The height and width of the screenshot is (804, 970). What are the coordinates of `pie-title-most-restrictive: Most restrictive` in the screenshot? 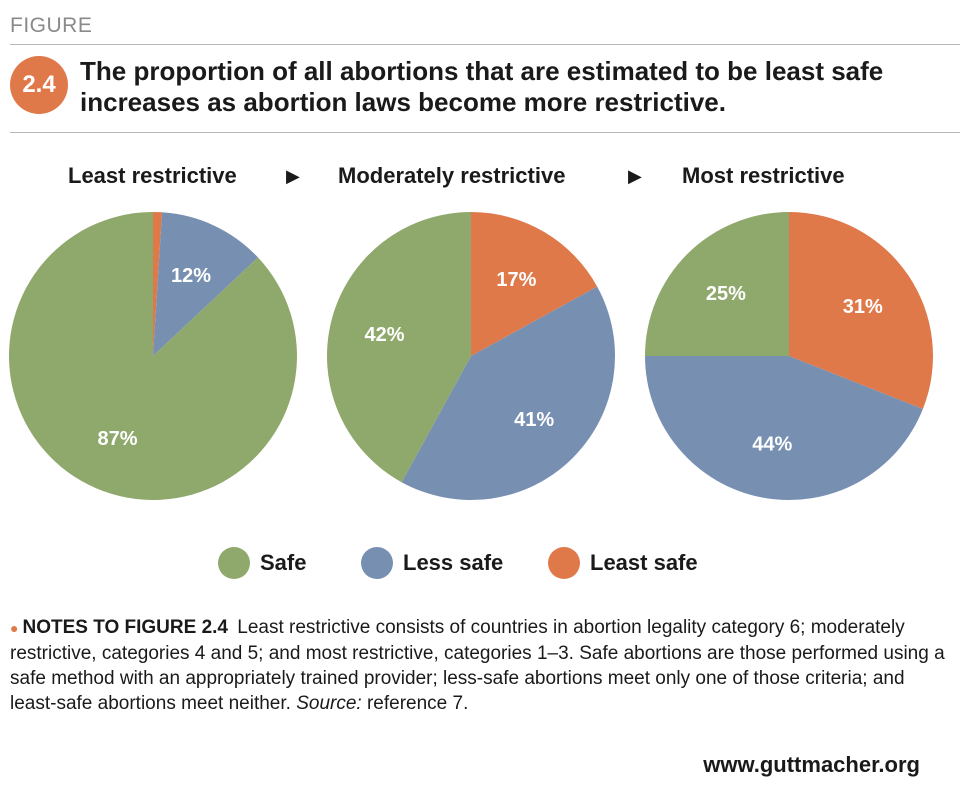 It's located at (763, 175).